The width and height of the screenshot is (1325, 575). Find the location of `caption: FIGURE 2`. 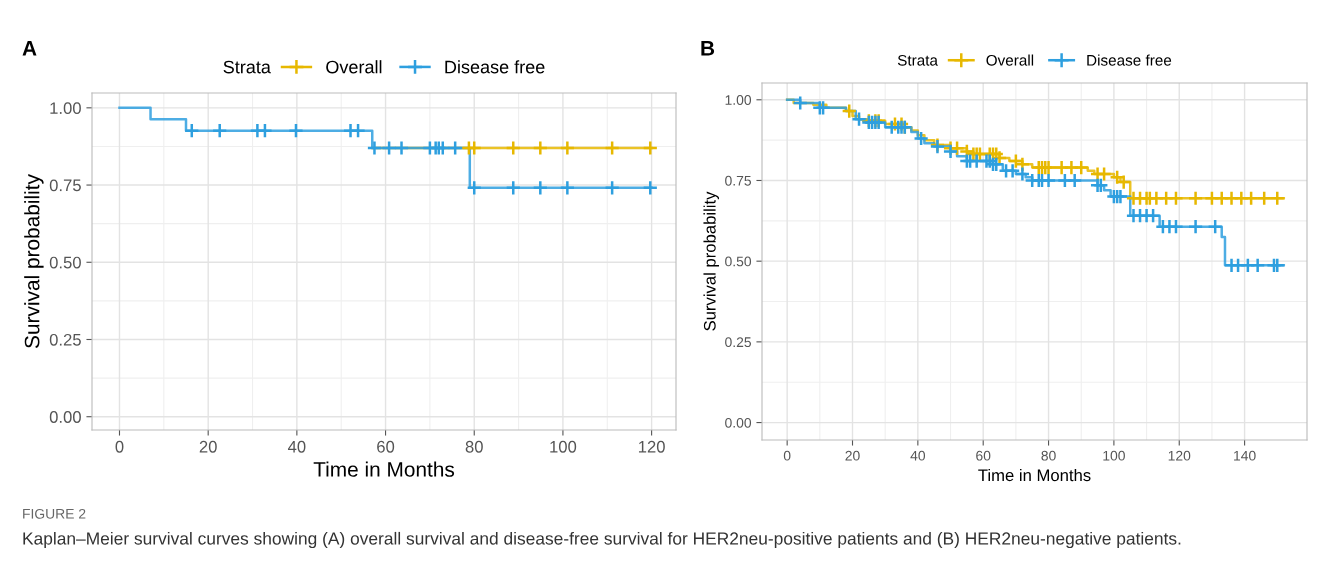

caption: FIGURE 2 is located at coordinates (54, 513).